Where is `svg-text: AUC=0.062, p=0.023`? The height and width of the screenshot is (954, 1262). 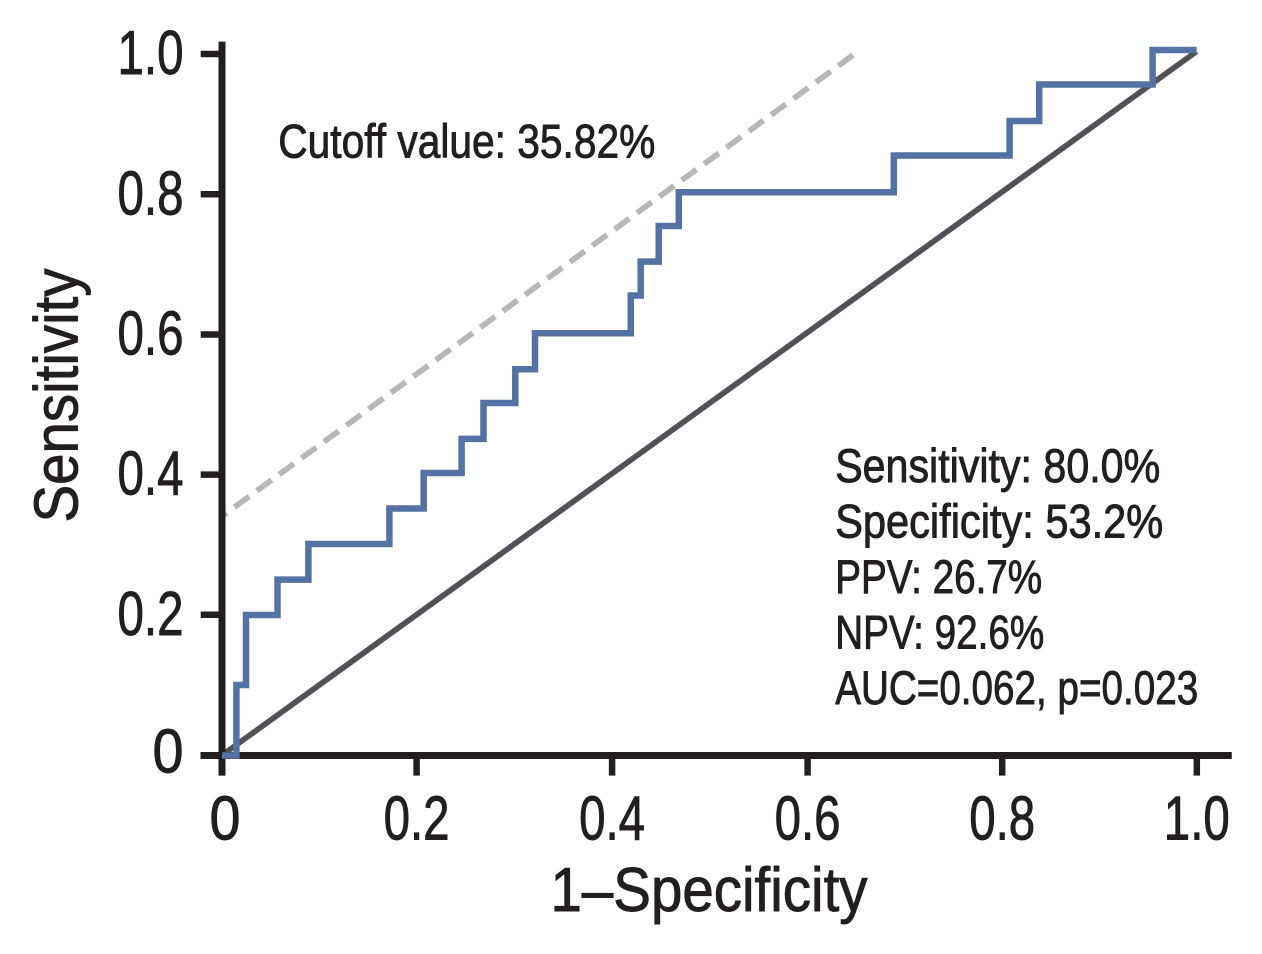 svg-text: AUC=0.062, p=0.023 is located at coordinates (1016, 688).